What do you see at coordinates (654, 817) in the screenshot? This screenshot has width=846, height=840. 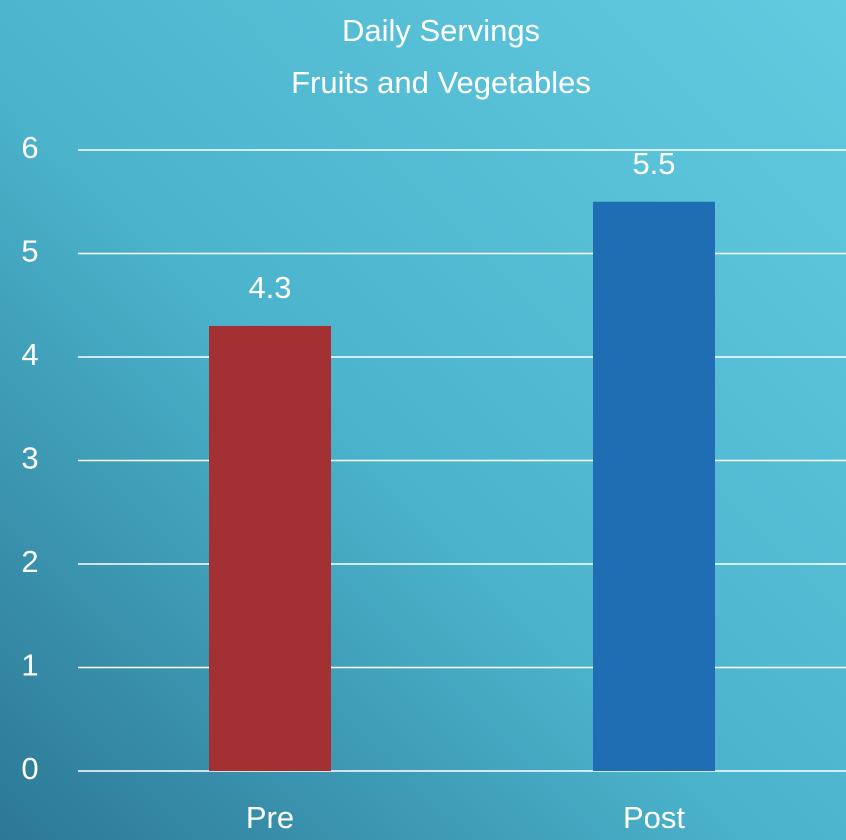 I see `x-tick-label: Post` at bounding box center [654, 817].